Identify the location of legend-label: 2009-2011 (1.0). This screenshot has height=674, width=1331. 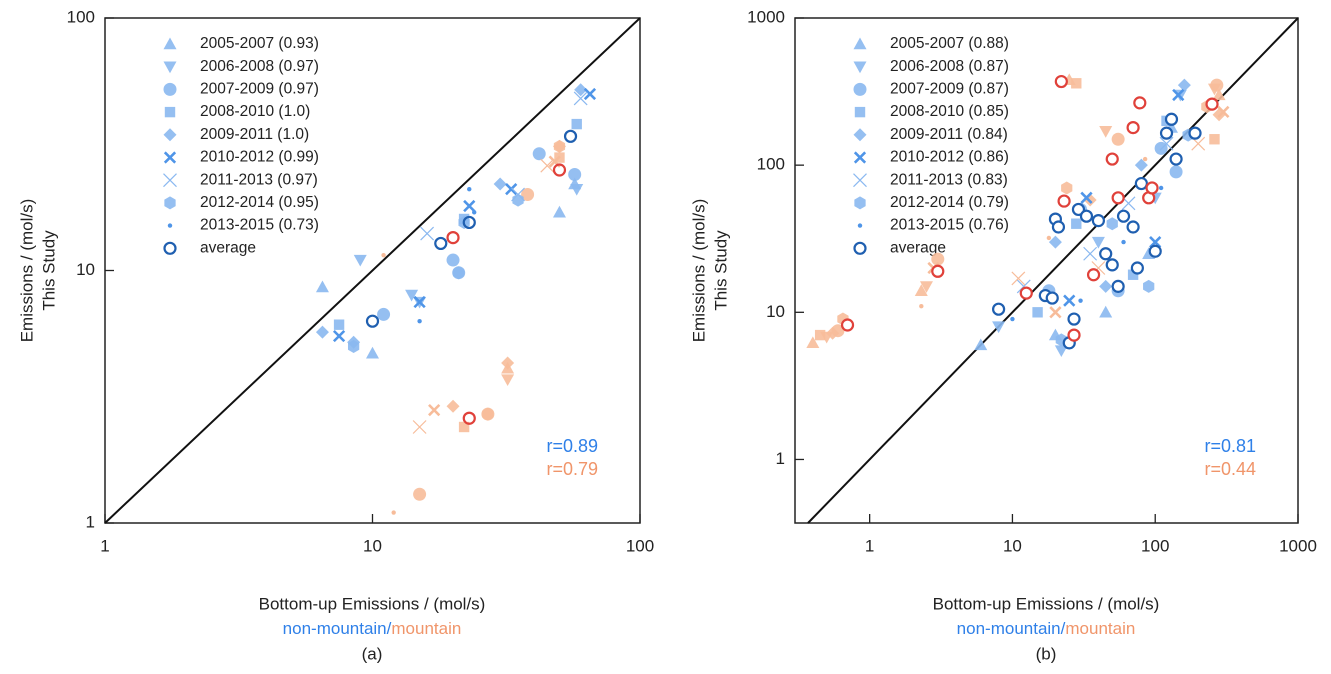
(254, 134).